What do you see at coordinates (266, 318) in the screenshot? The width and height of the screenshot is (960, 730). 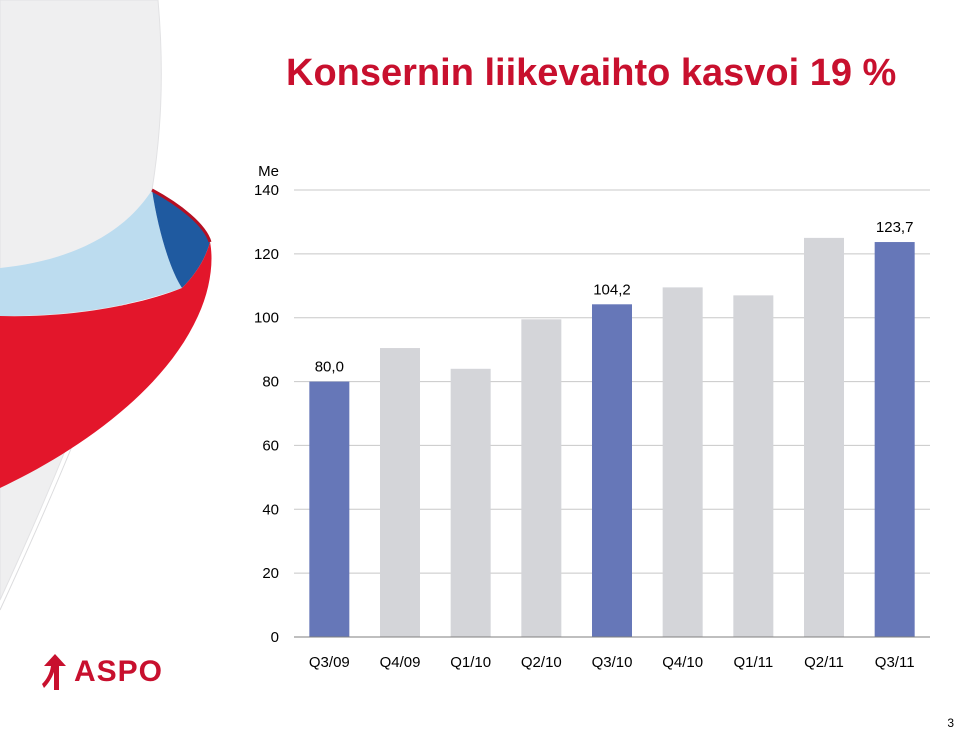 I see `y-tick-label: 100` at bounding box center [266, 318].